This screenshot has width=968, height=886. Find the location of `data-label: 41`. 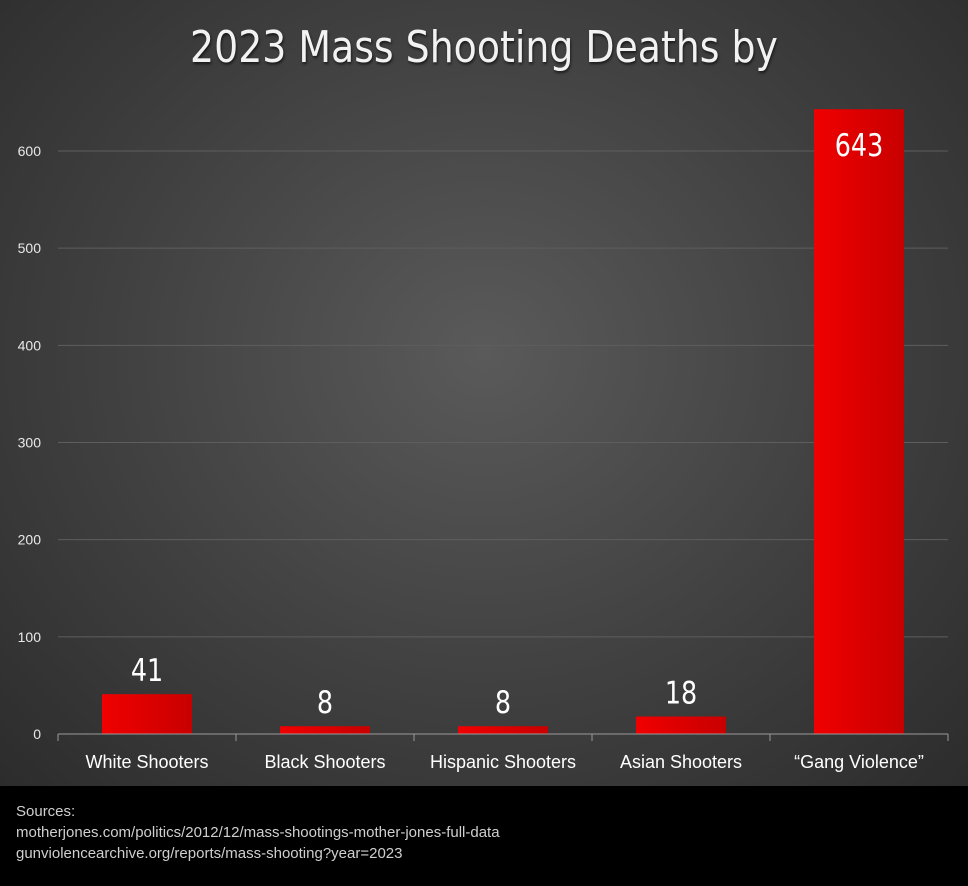

data-label: 41 is located at coordinates (147, 671).